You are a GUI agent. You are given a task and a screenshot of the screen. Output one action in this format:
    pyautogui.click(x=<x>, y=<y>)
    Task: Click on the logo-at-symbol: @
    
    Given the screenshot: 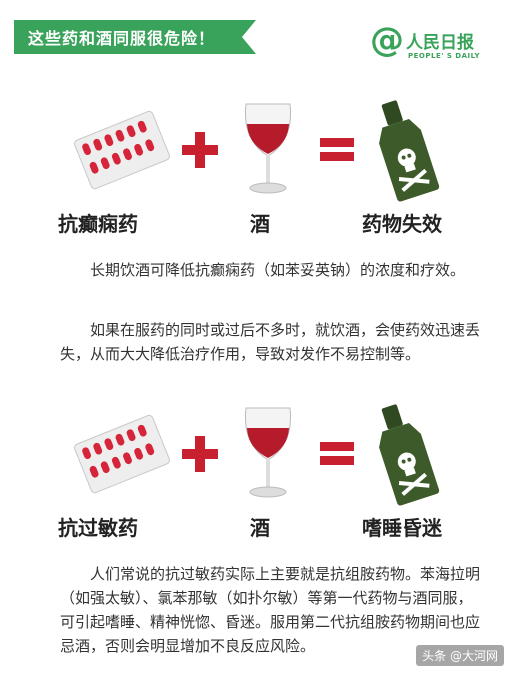 What is the action you would take?
    pyautogui.click(x=387, y=40)
    